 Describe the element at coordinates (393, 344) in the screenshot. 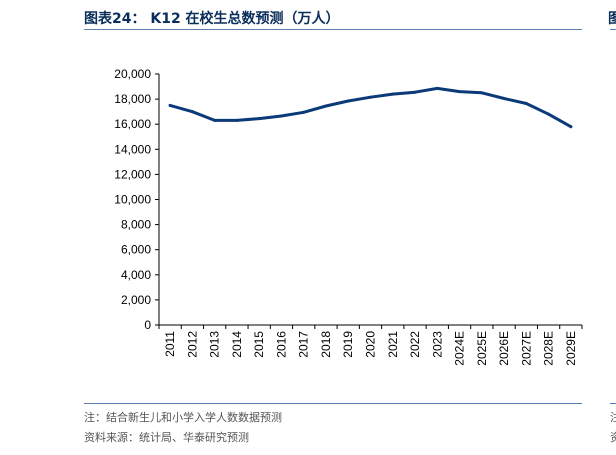

I see `x-tick-label: 2021` at that location.